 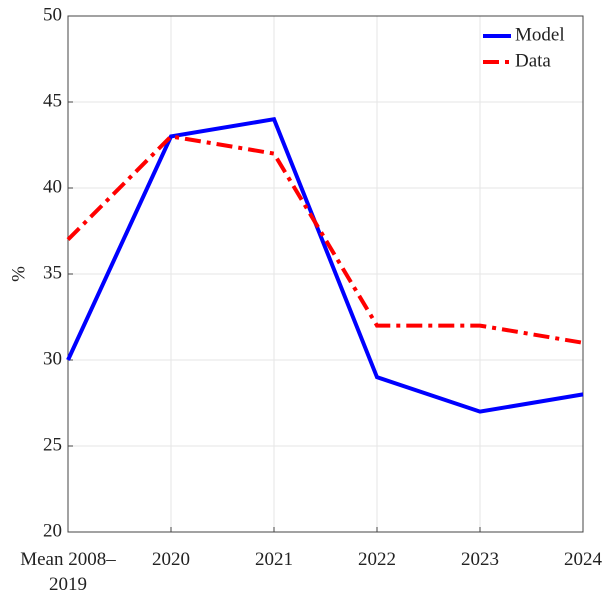 I want to click on y-tick-label: 20, so click(x=52, y=530).